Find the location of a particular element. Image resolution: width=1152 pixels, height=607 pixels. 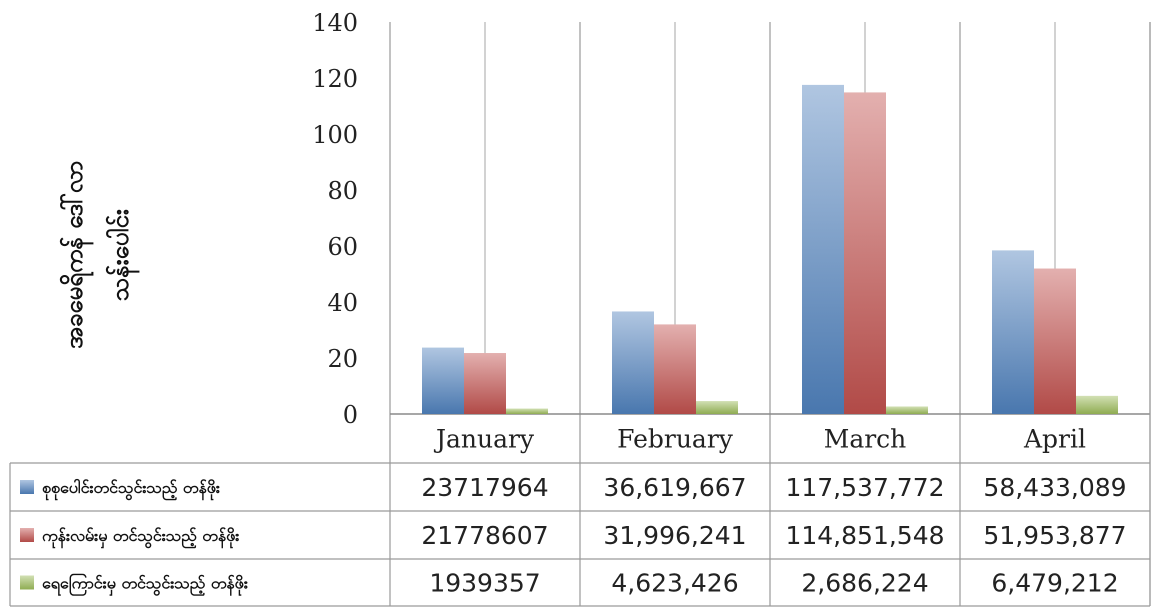

y-axis-label-line: အခမေရိကန် ဒေါ်လာ is located at coordinates (76, 255).